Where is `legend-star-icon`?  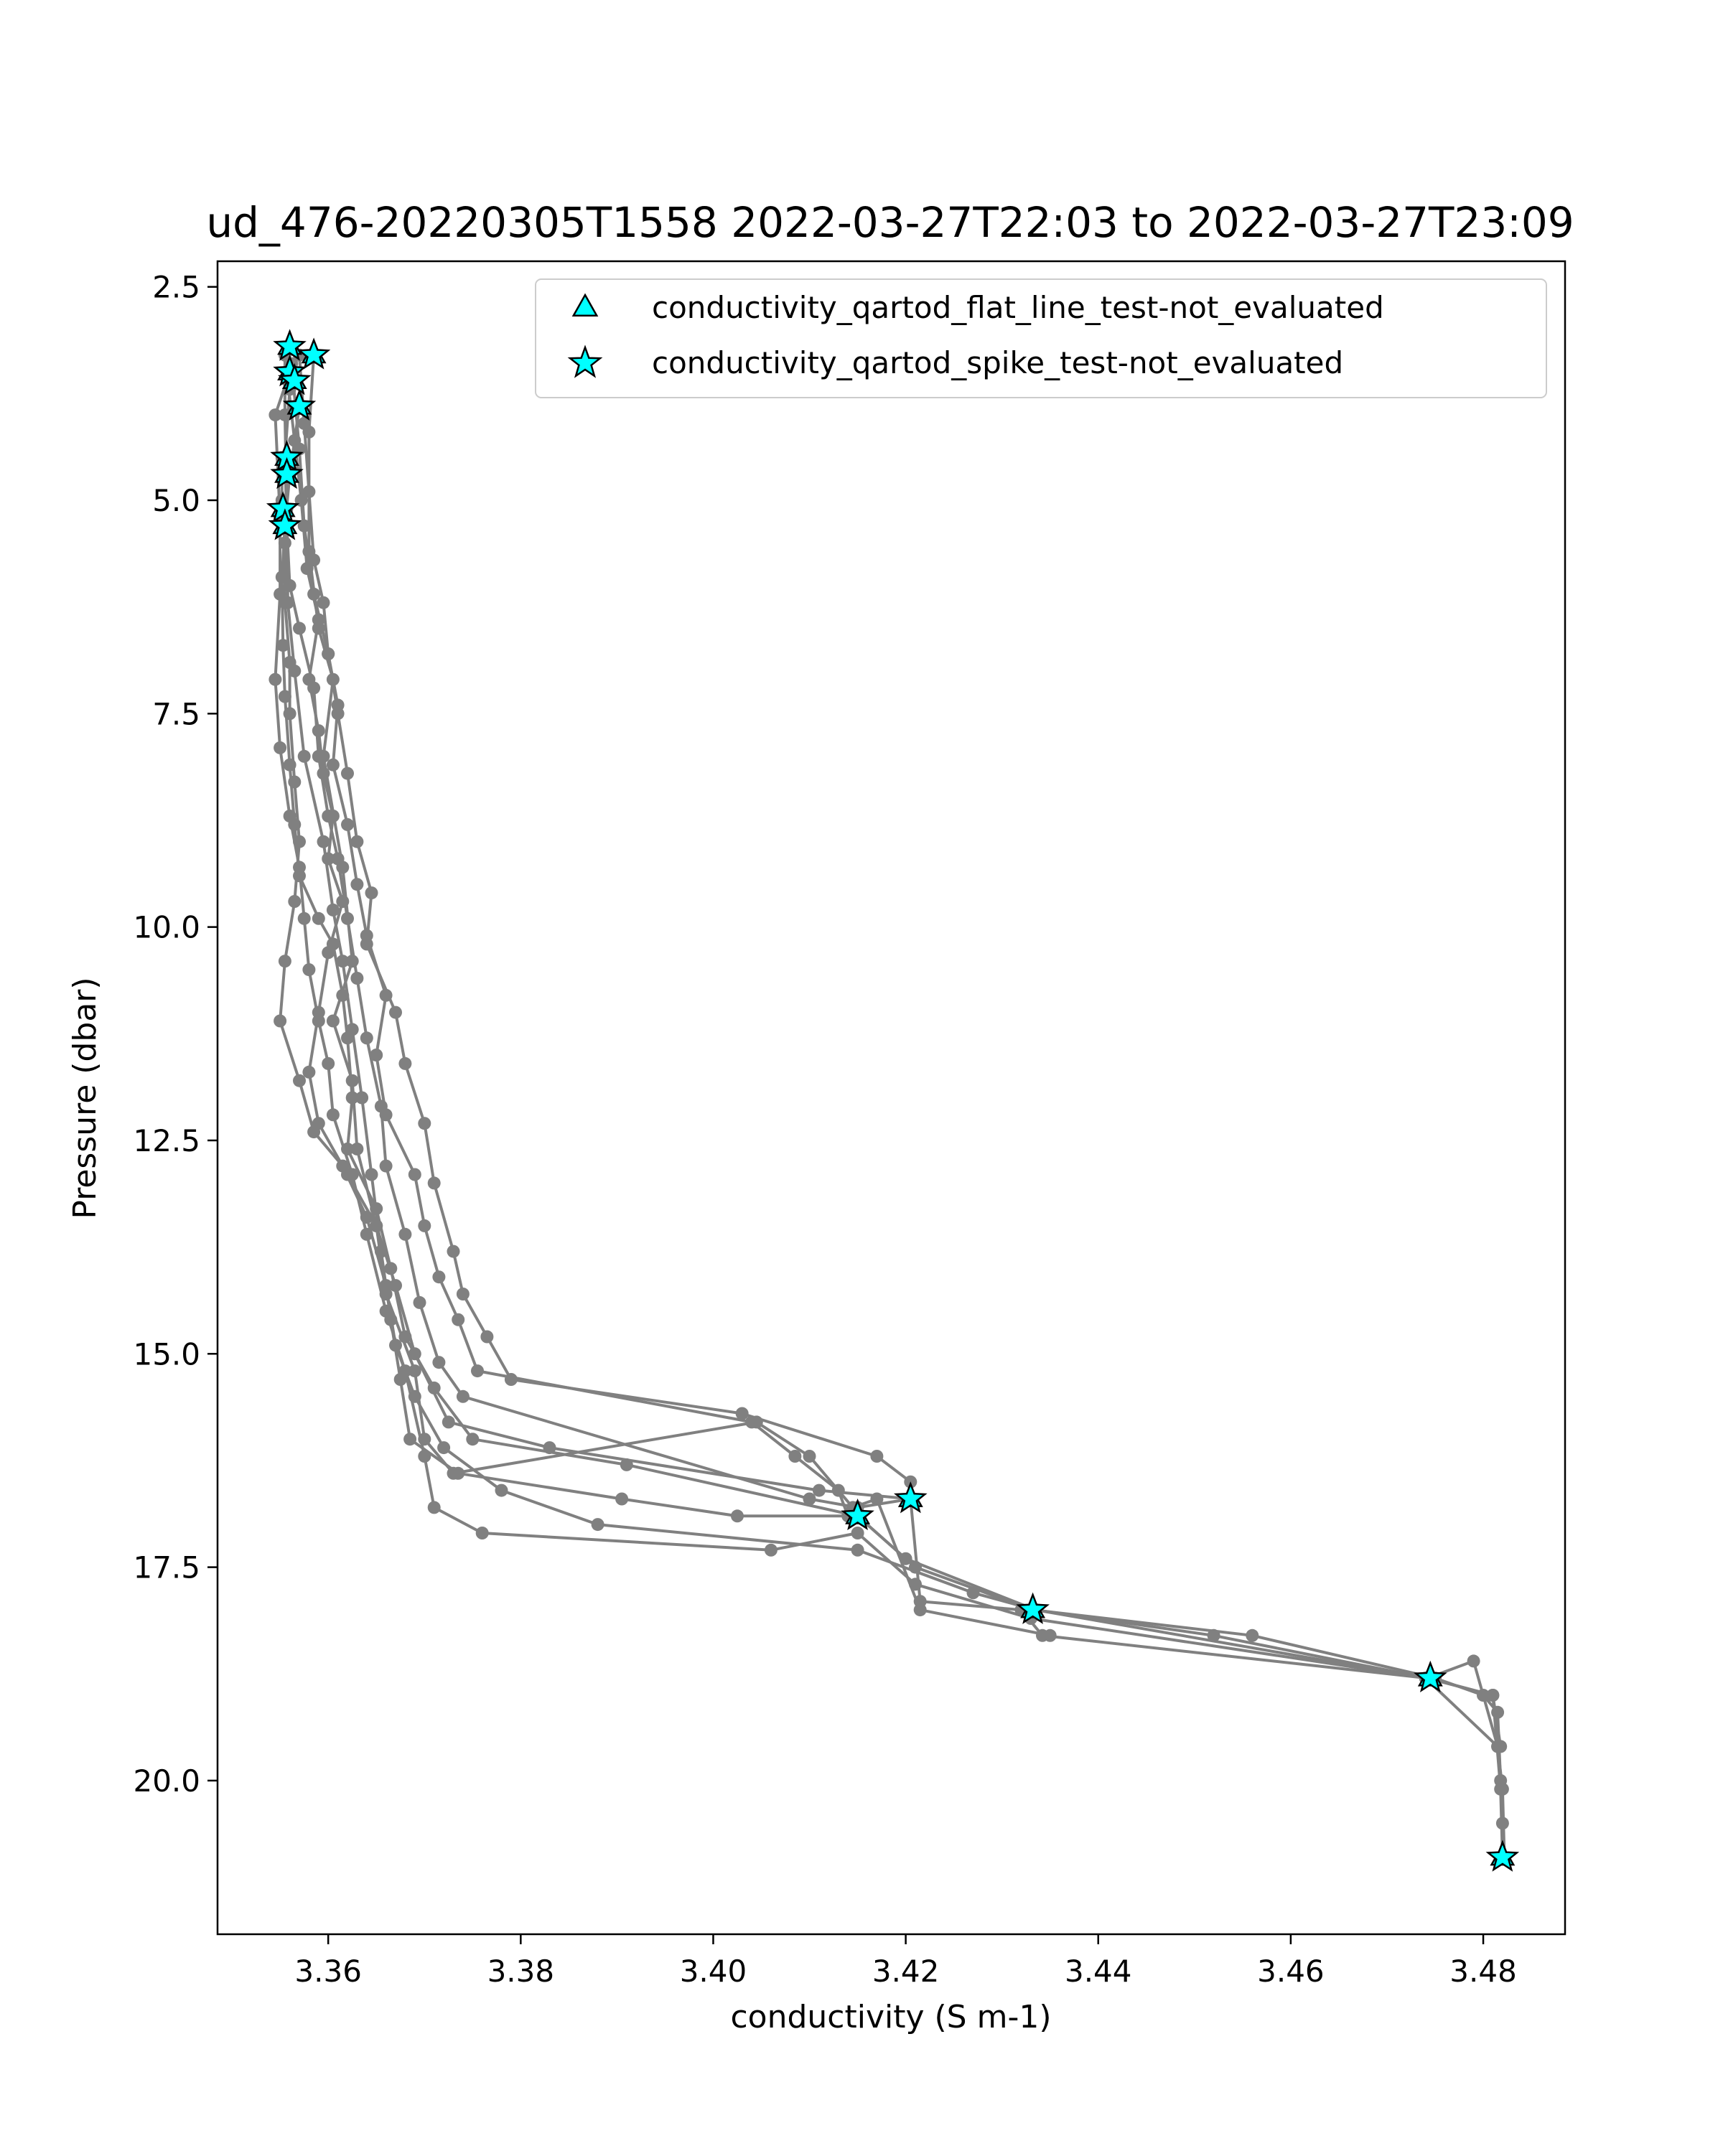
legend-star-icon is located at coordinates (585, 361).